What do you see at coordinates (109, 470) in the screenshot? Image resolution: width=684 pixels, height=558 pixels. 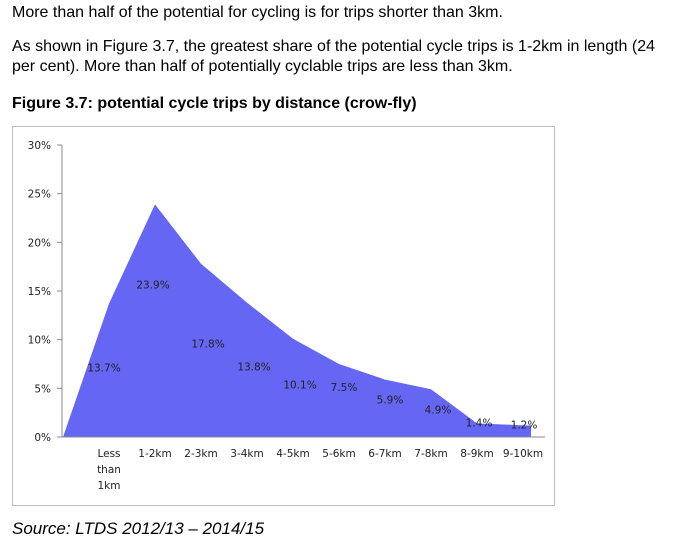 I see `x-tick-label: Less than 1km` at bounding box center [109, 470].